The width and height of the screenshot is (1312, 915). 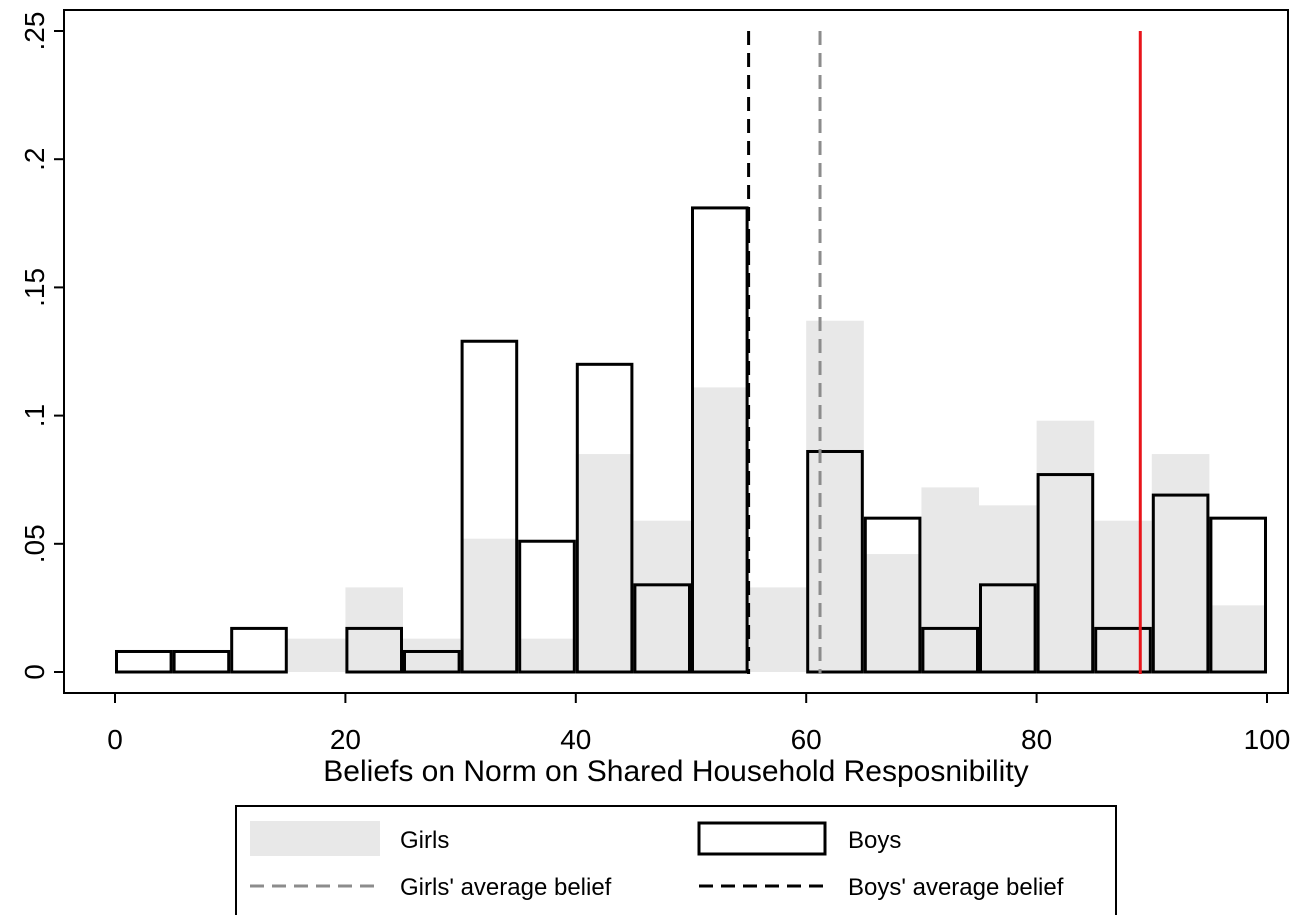 I want to click on y-tick-label: 0, so click(x=34, y=672).